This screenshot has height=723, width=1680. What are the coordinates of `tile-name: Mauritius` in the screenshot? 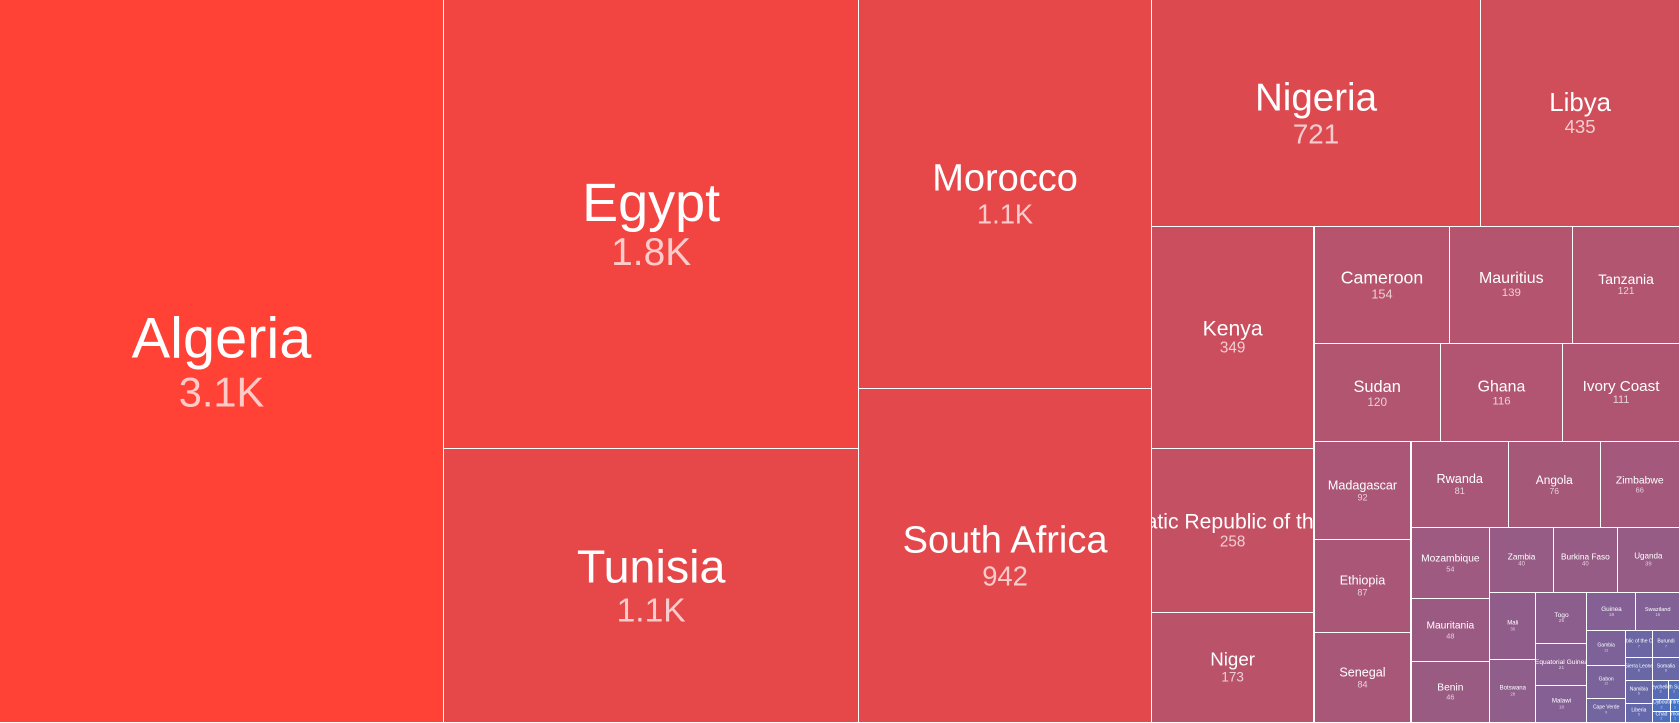 It's located at (1511, 278).